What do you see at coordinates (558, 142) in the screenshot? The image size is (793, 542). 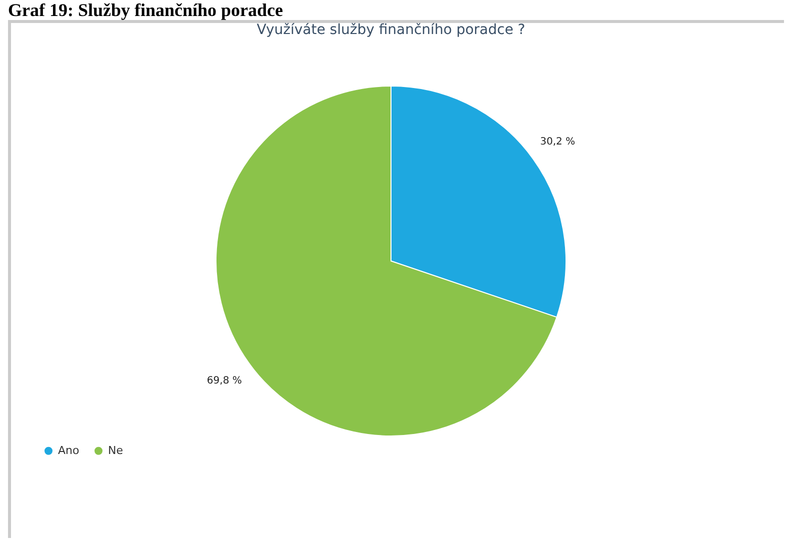 I see `data-label: 30,2 %` at bounding box center [558, 142].